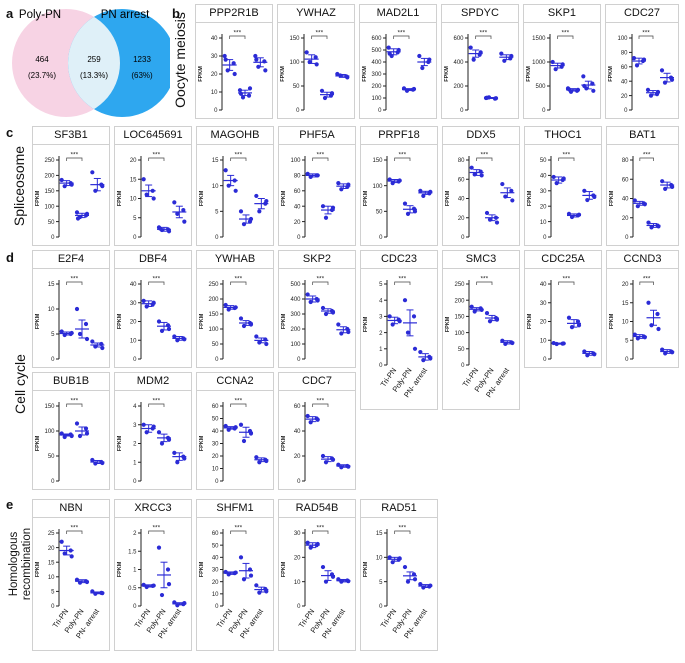 The image size is (685, 663). Describe the element at coordinates (399, 260) in the screenshot. I see `chart-title: CDC23` at that location.